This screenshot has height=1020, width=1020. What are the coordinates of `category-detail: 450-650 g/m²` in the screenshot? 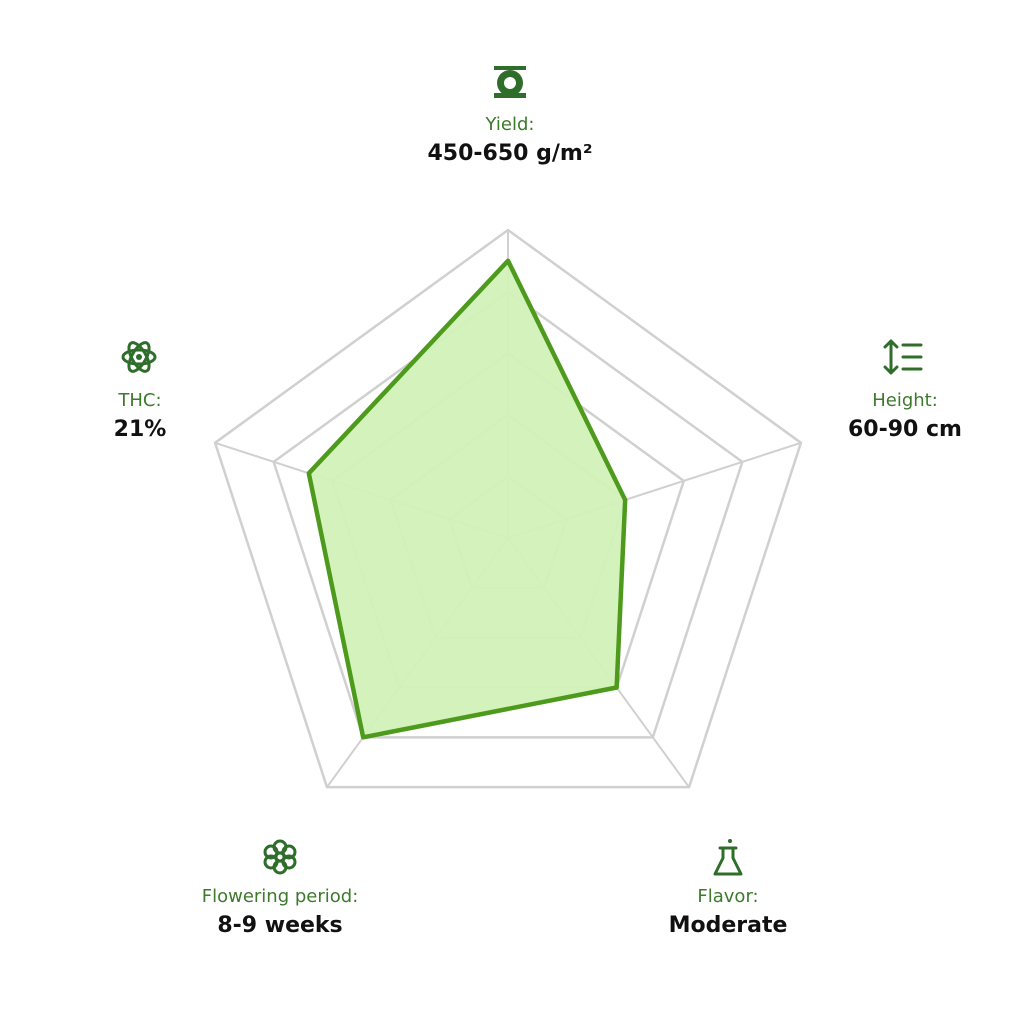 It's located at (510, 153).